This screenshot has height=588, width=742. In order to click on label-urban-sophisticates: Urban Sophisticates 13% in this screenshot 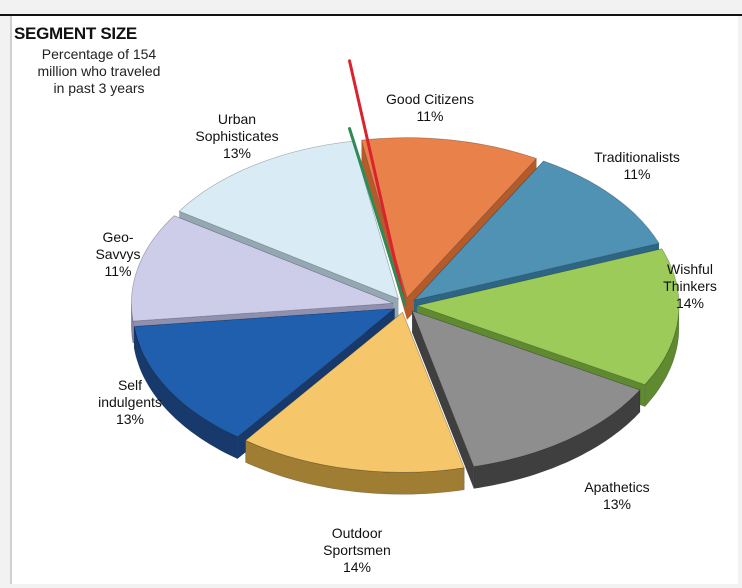, I will do `click(236, 136)`.